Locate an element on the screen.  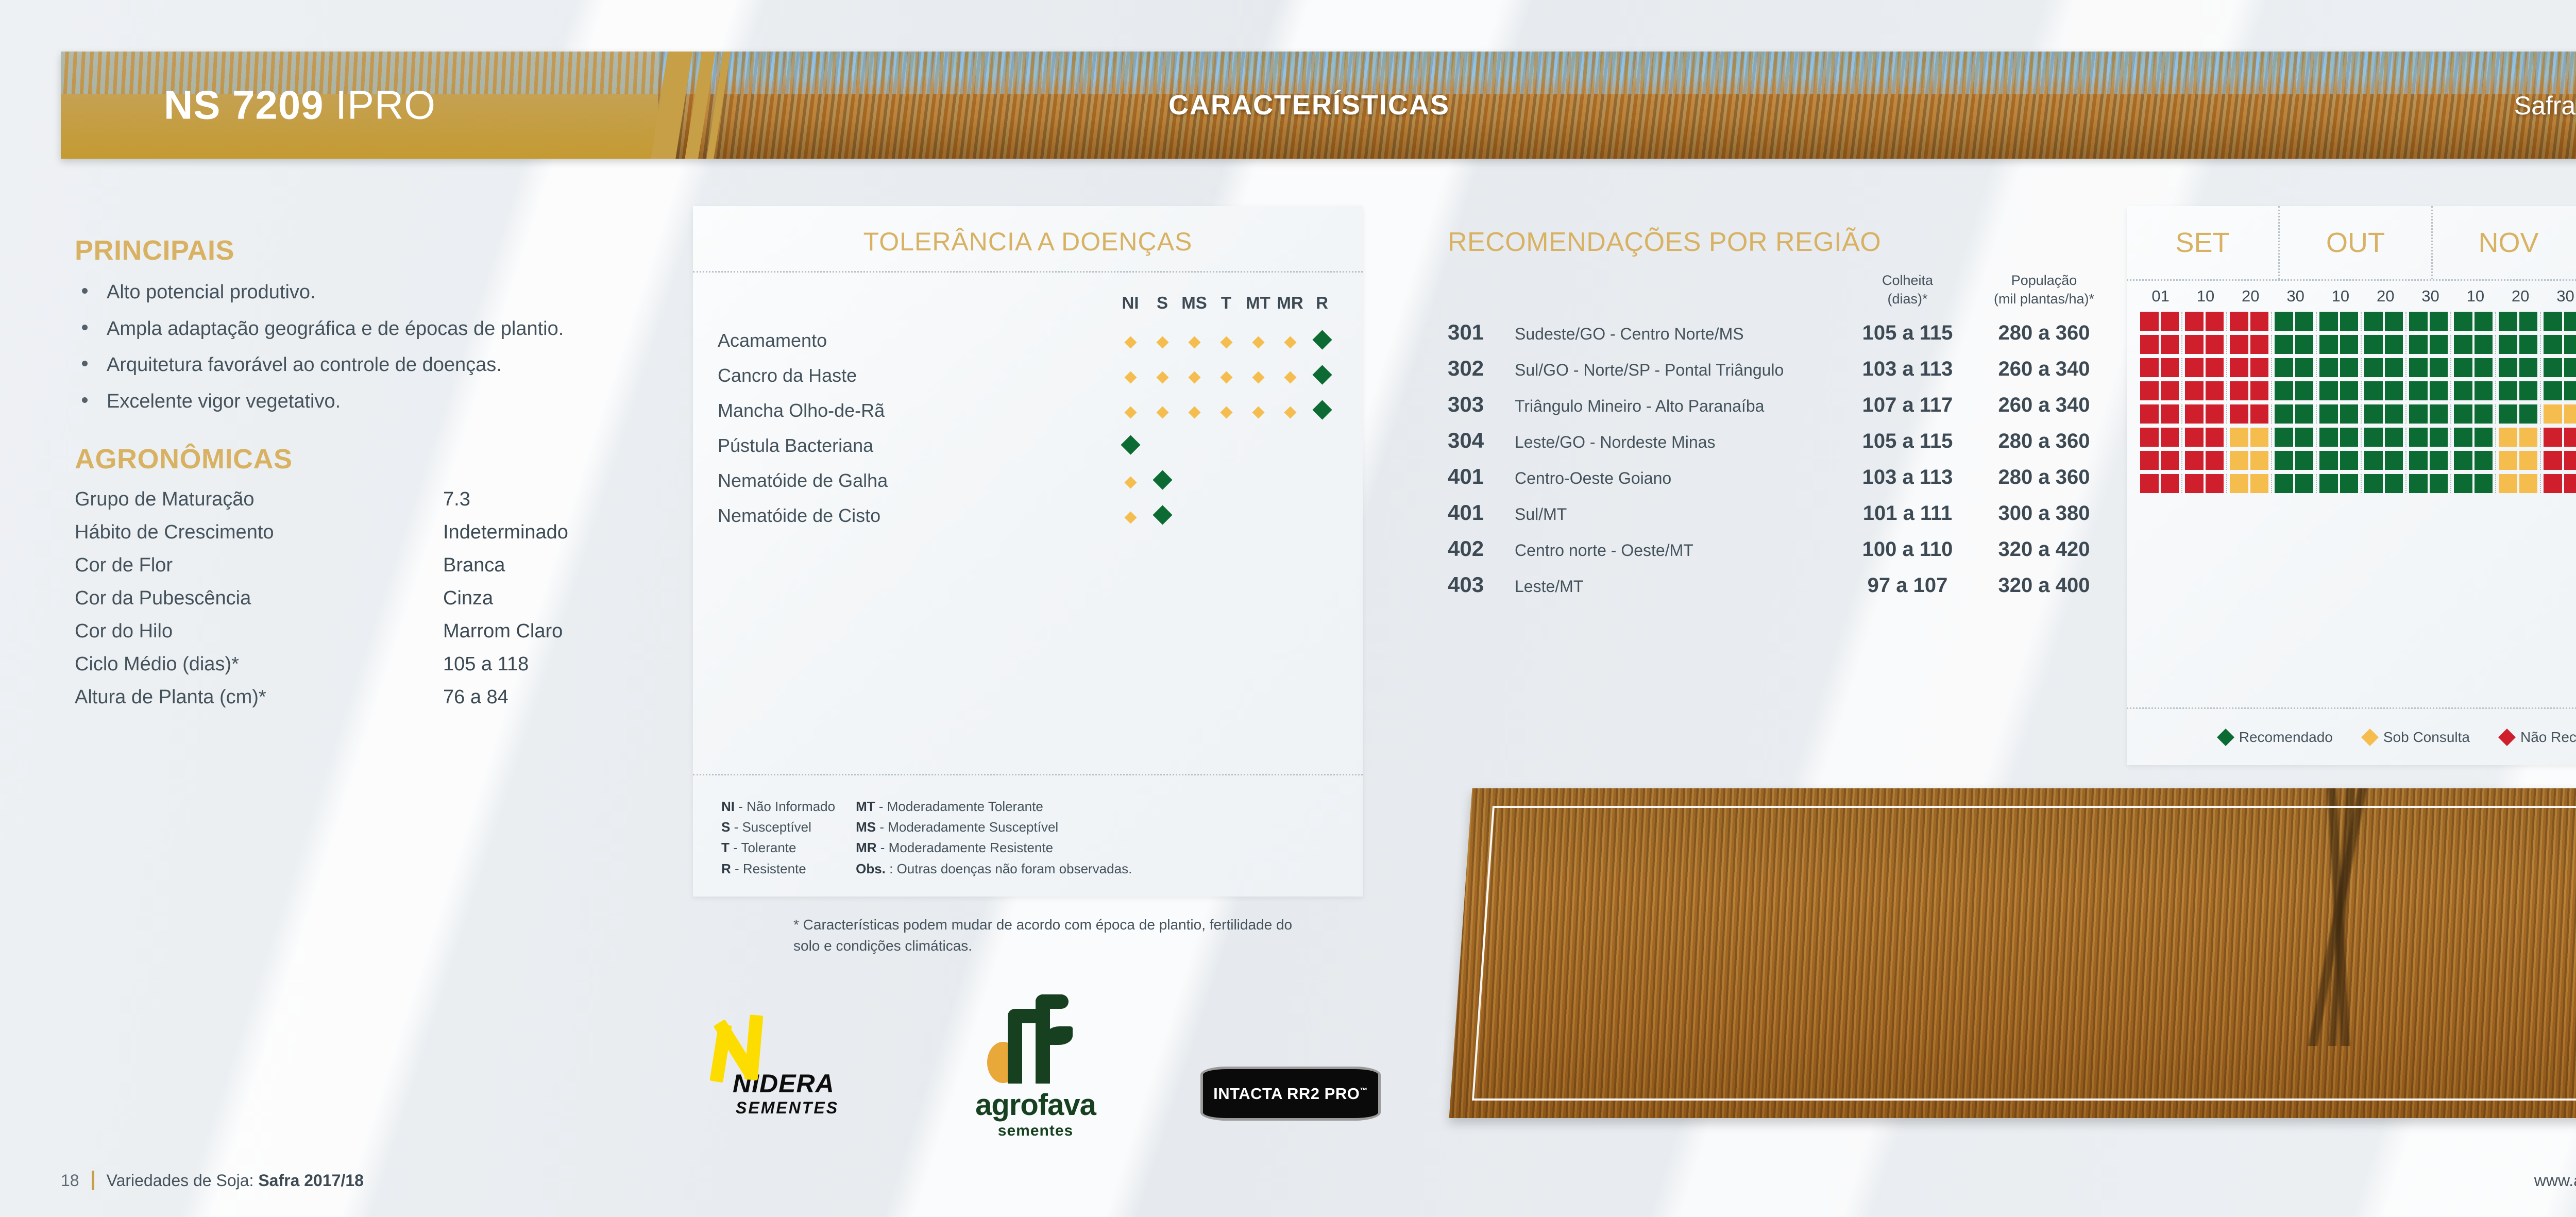
harvest-value: 103 a 113 is located at coordinates (1907, 476).